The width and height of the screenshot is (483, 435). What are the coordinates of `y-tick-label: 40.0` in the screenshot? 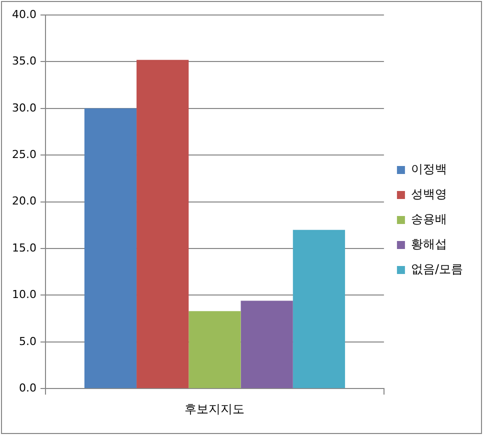 It's located at (24, 14).